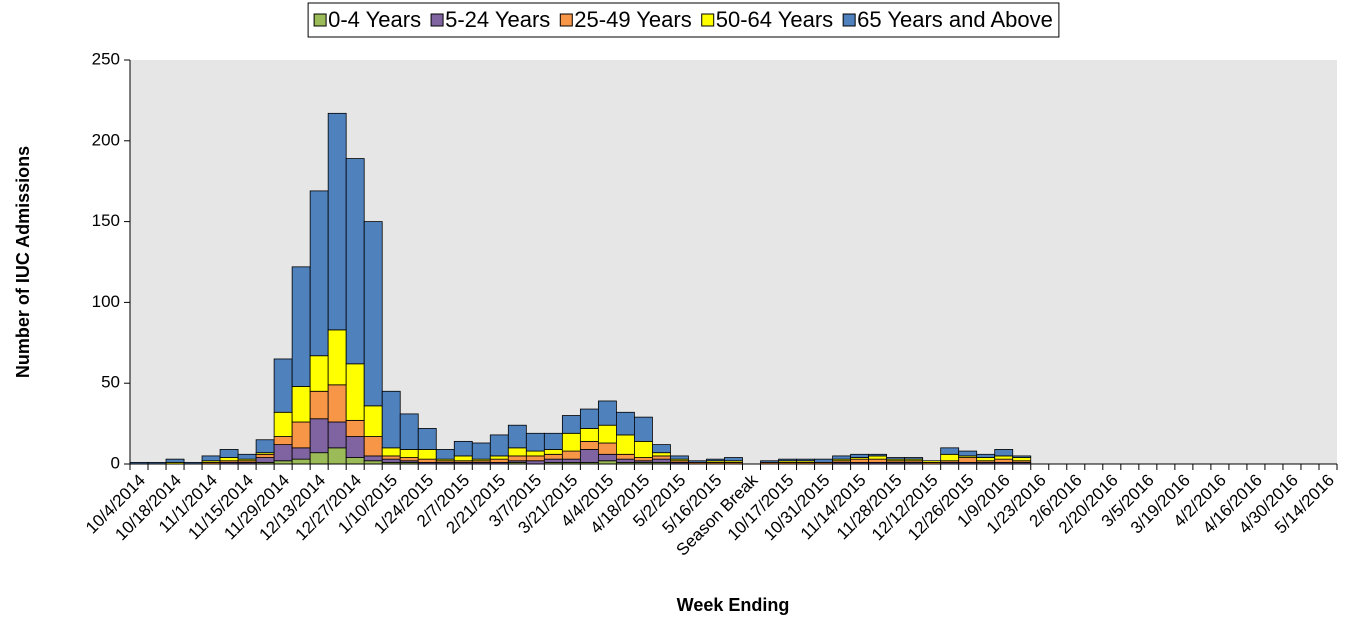 The height and width of the screenshot is (627, 1353). What do you see at coordinates (497, 19) in the screenshot?
I see `legend-label: 5-24 Years` at bounding box center [497, 19].